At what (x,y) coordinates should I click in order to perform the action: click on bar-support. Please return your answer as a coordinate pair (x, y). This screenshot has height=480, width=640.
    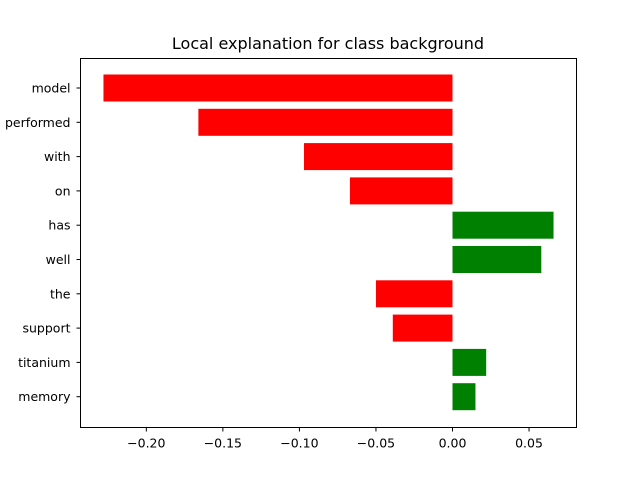
    Looking at the image, I should click on (422, 328).